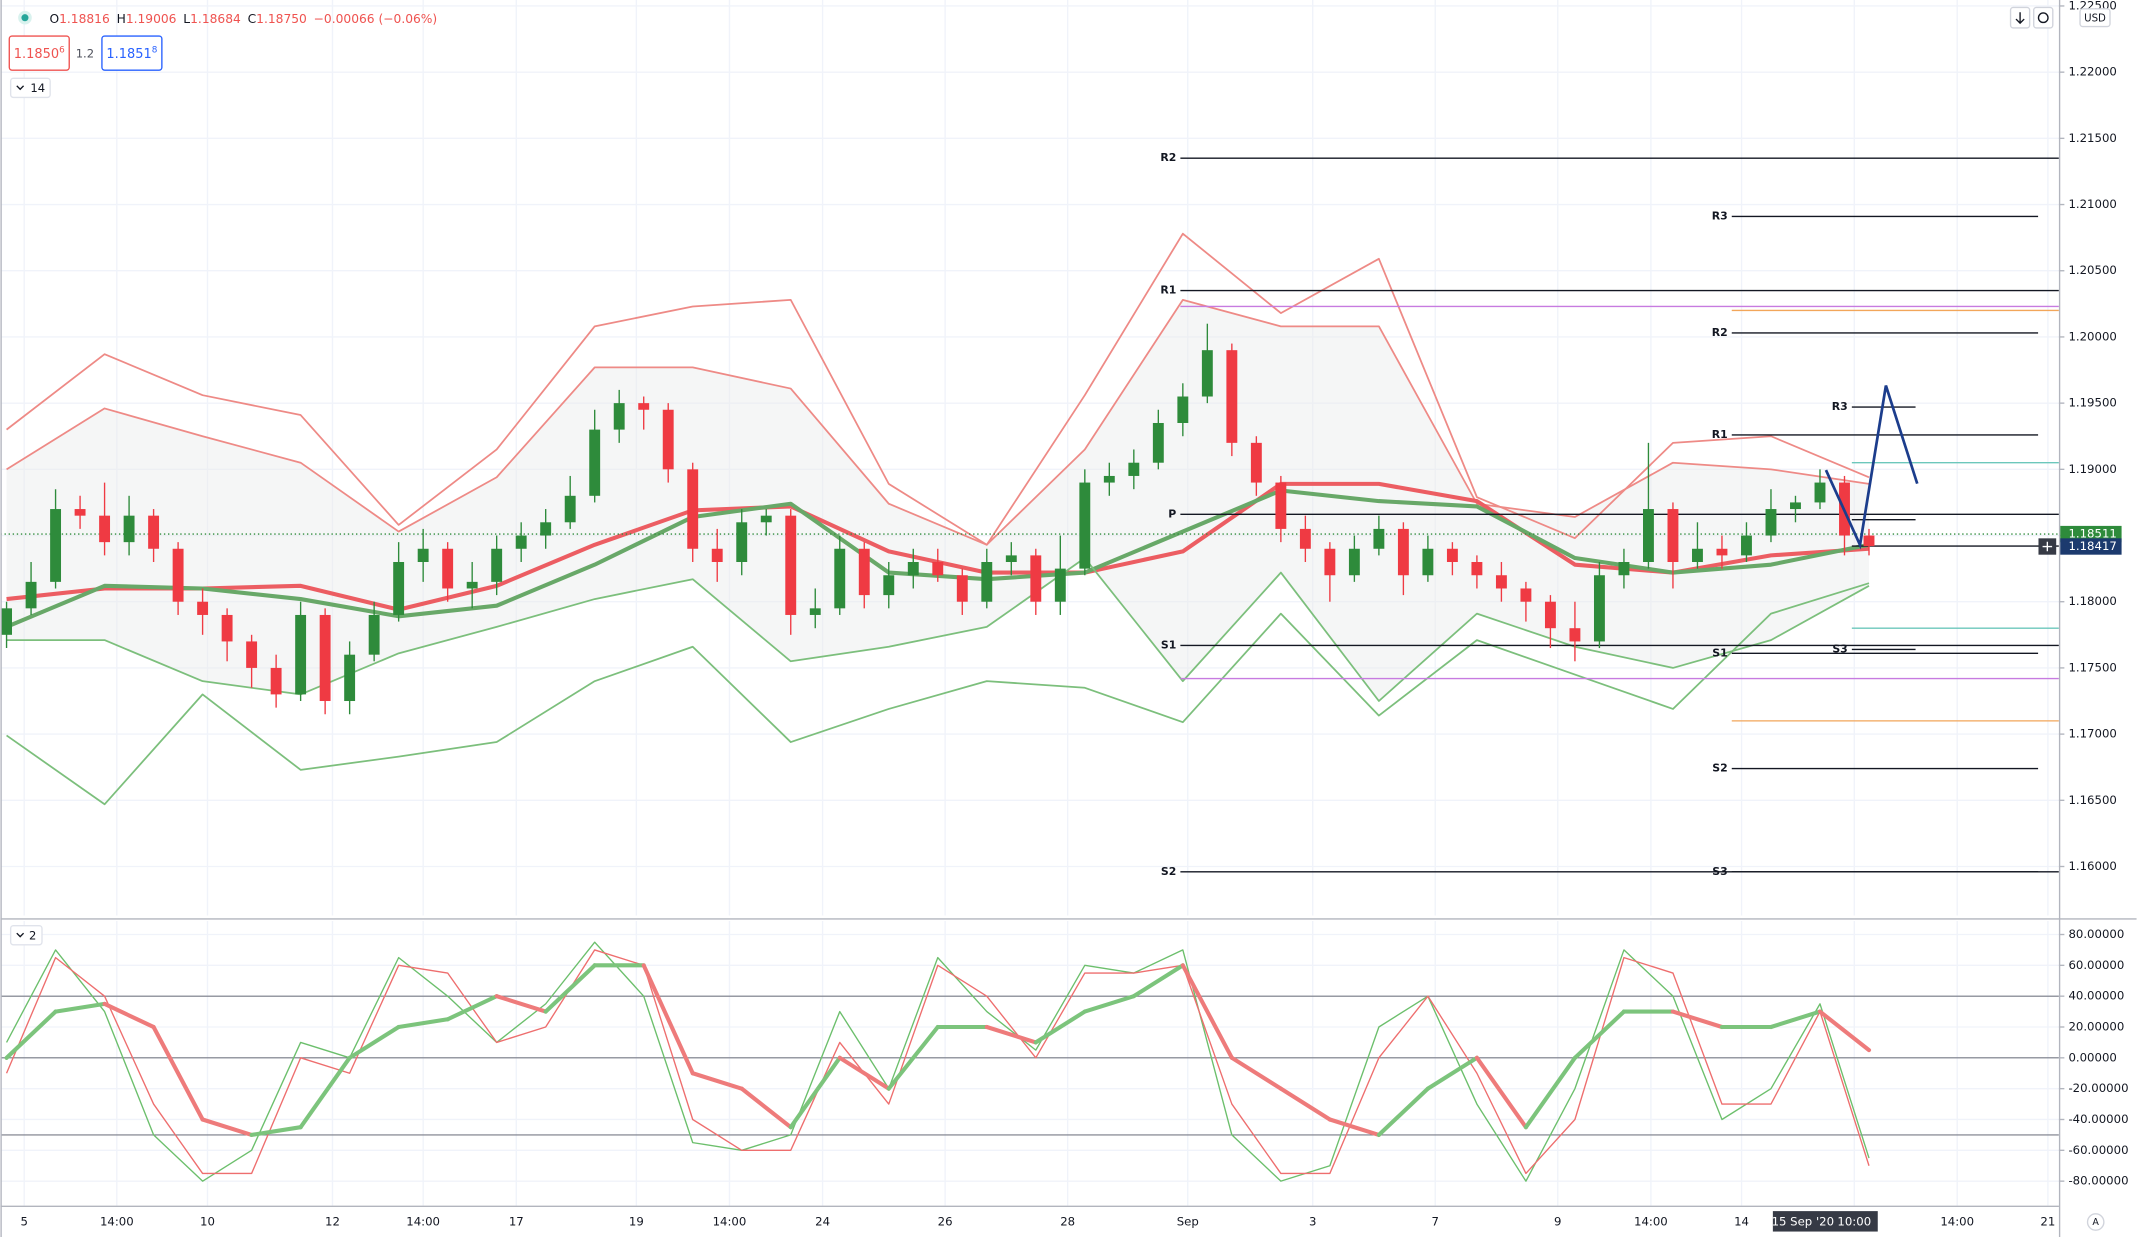 Image resolution: width=2137 pixels, height=1237 pixels. I want to click on x-tick-label: 5, so click(23, 1222).